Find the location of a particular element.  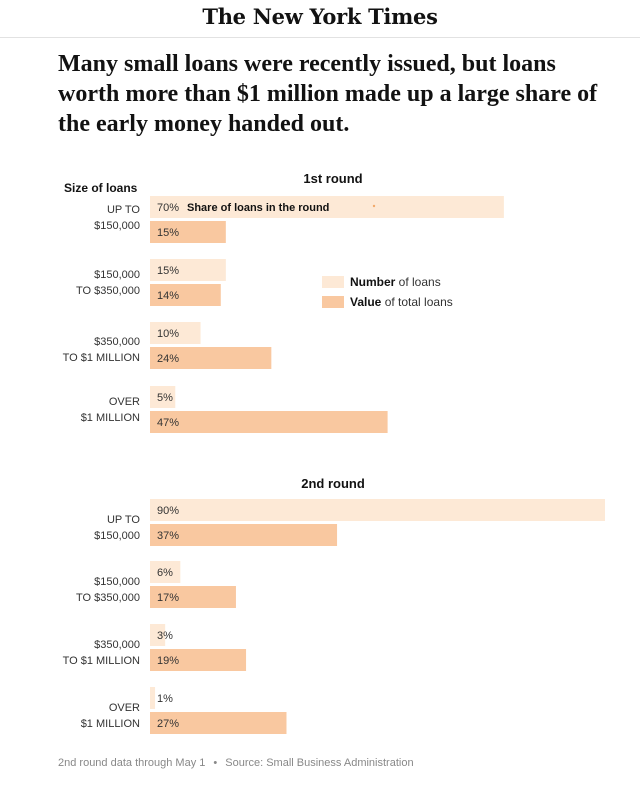

footer-note: 2nd round data through May 1 is located at coordinates (132, 763).